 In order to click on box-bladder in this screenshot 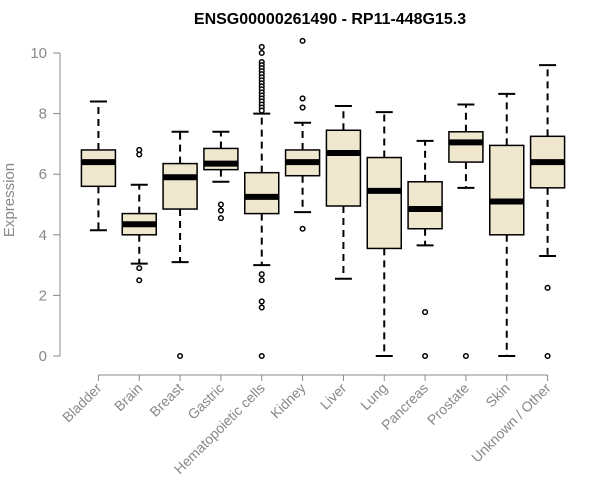, I will do `click(98, 166)`.